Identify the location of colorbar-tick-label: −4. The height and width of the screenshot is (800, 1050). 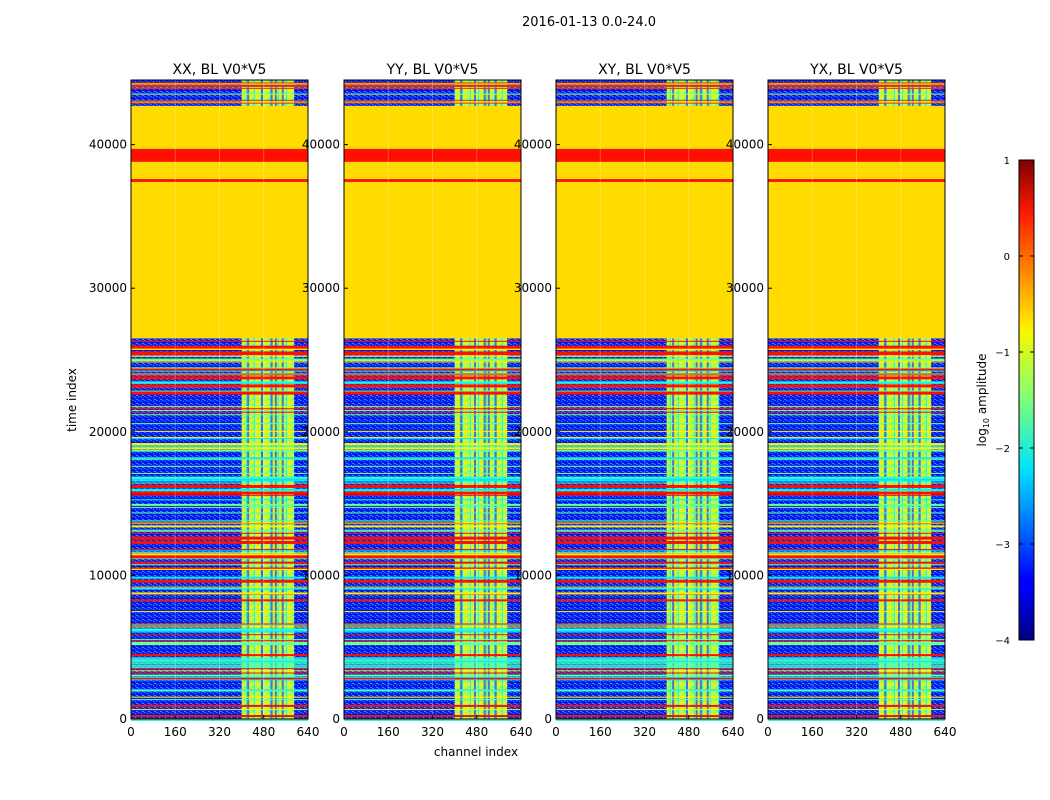
(1002, 641).